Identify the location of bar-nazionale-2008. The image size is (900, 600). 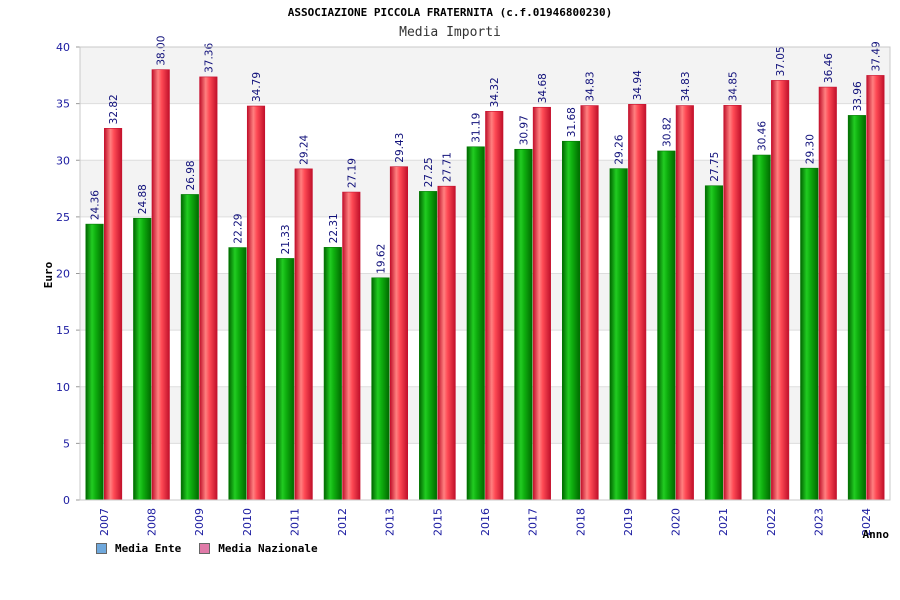
(160, 285).